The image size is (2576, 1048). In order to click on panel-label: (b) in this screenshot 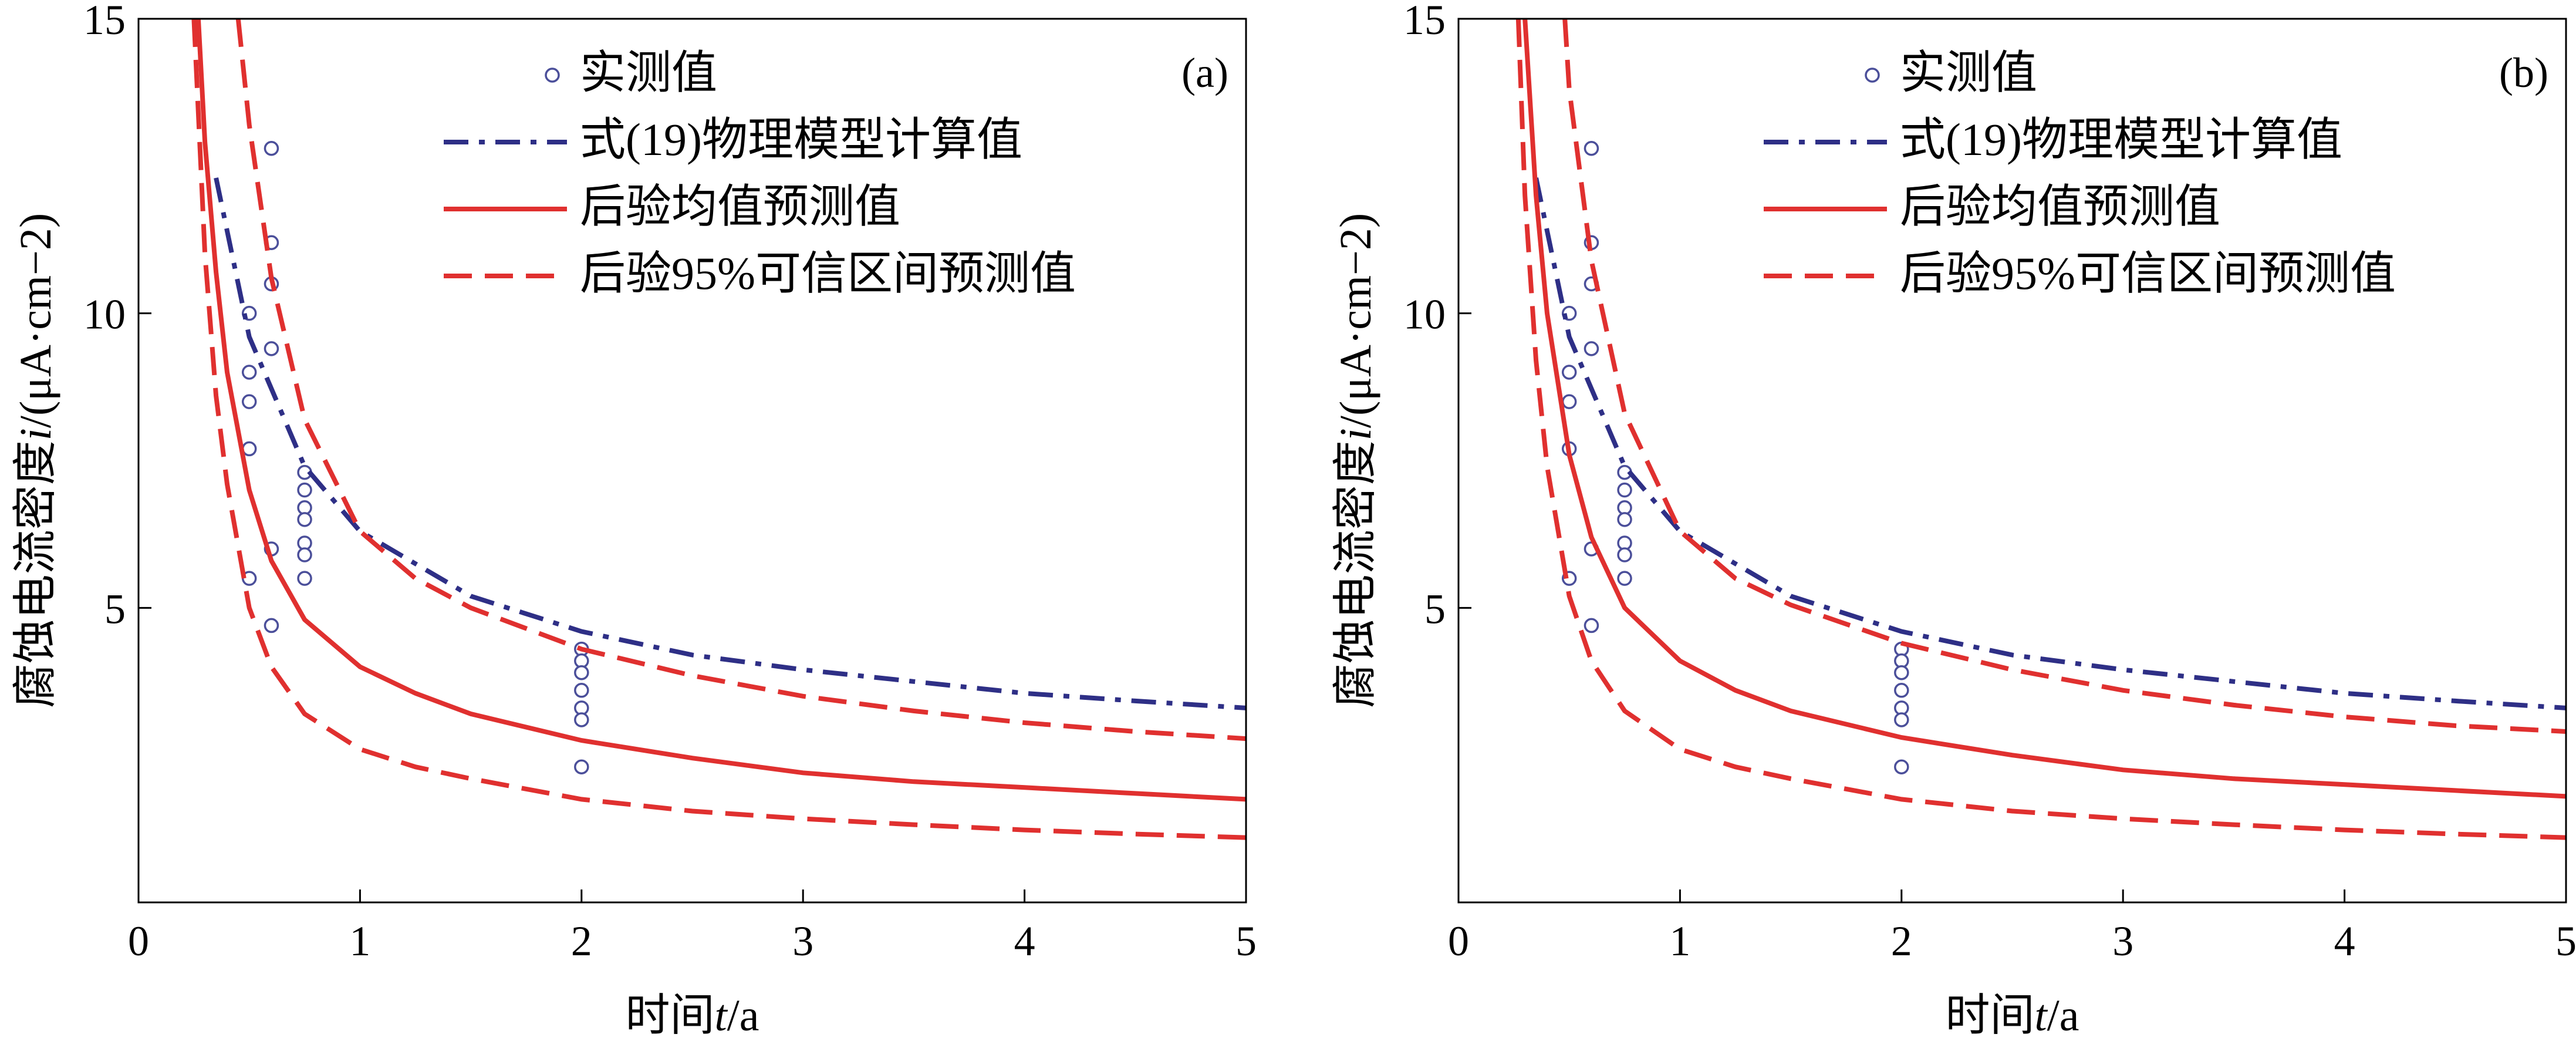, I will do `click(2523, 72)`.